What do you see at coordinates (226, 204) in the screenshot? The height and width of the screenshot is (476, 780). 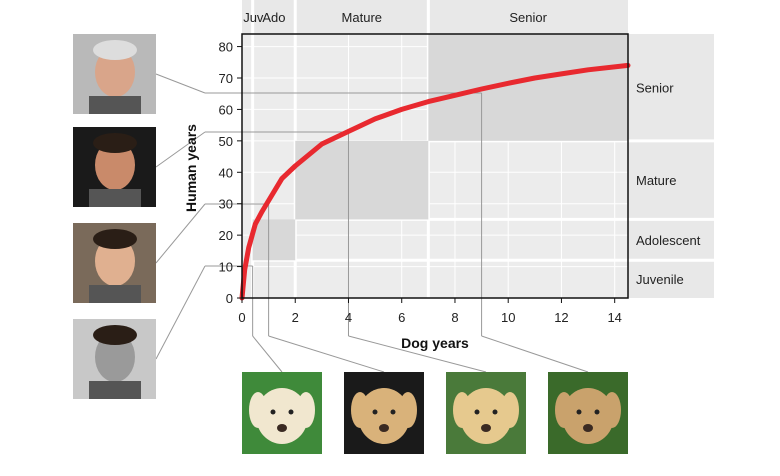 I see `y-tick-label: 30` at bounding box center [226, 204].